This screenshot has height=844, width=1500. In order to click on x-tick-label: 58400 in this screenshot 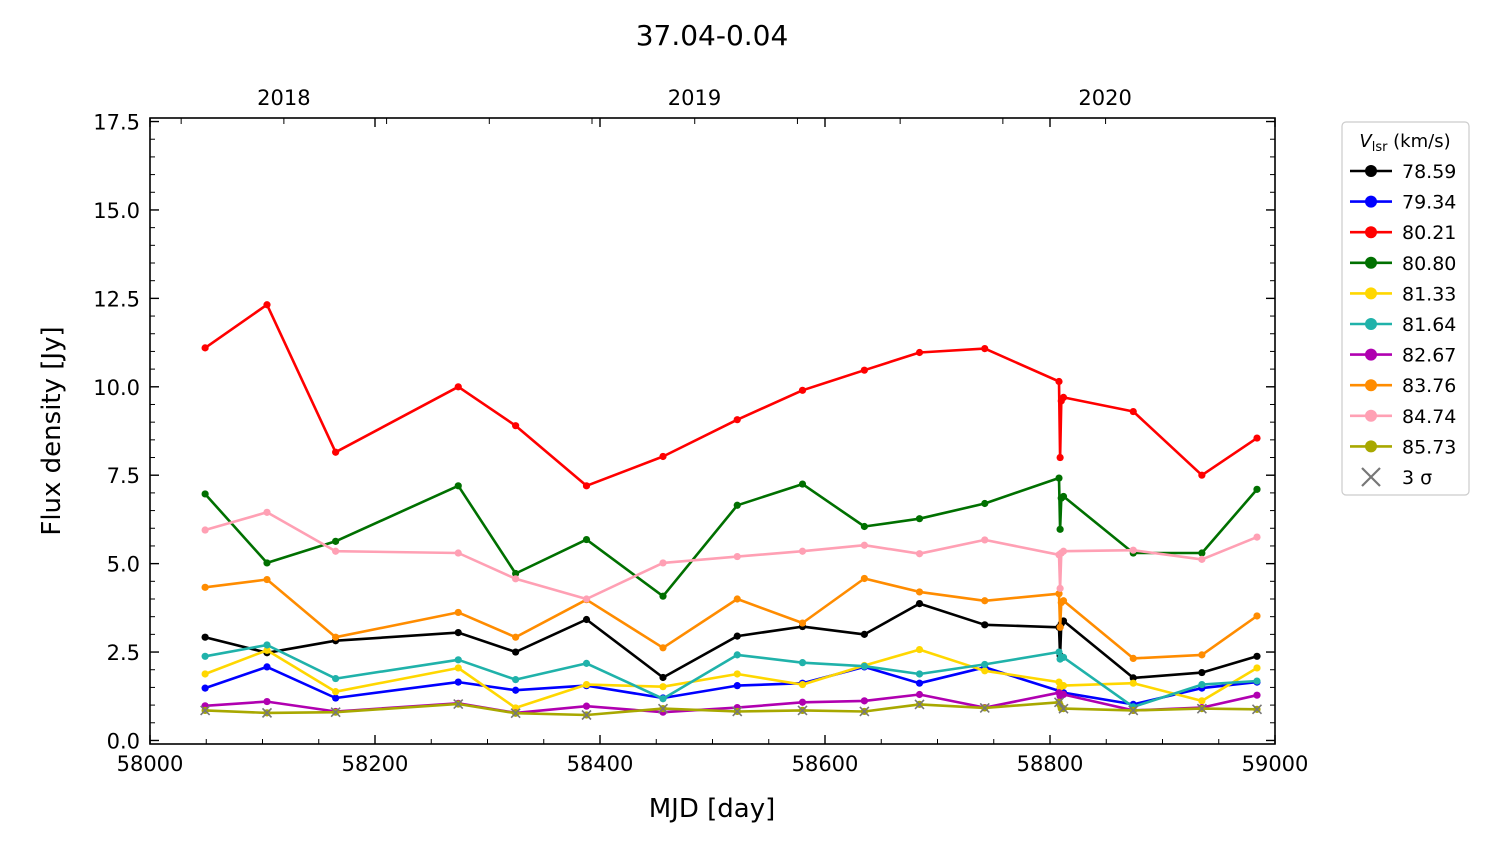, I will do `click(600, 764)`.